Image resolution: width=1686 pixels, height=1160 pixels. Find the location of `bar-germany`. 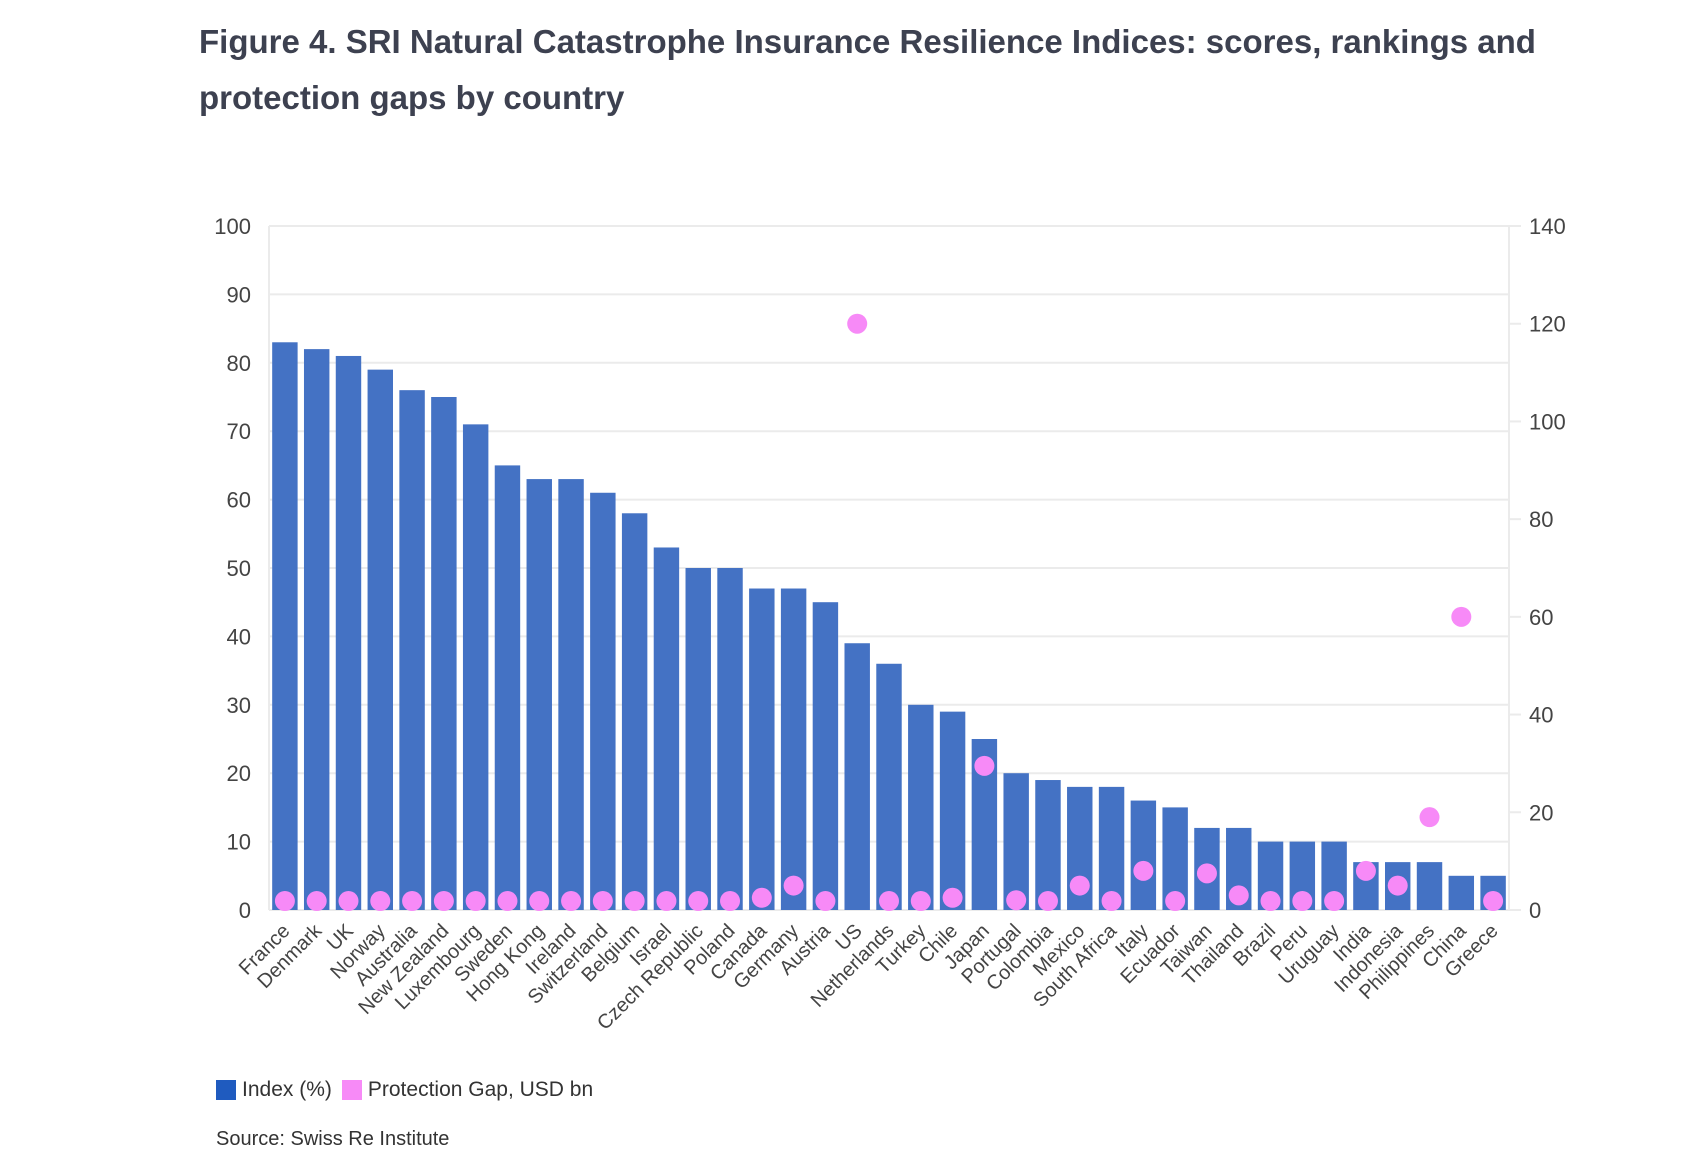

bar-germany is located at coordinates (793, 749).